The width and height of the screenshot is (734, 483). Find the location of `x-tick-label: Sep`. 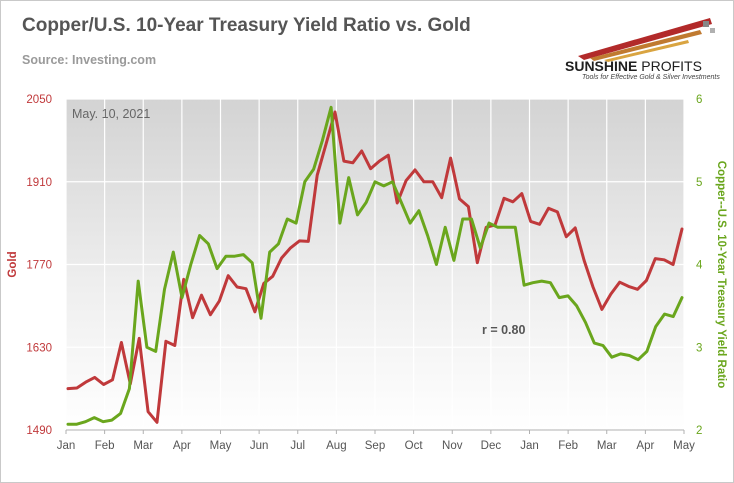

x-tick-label: Sep is located at coordinates (375, 446).